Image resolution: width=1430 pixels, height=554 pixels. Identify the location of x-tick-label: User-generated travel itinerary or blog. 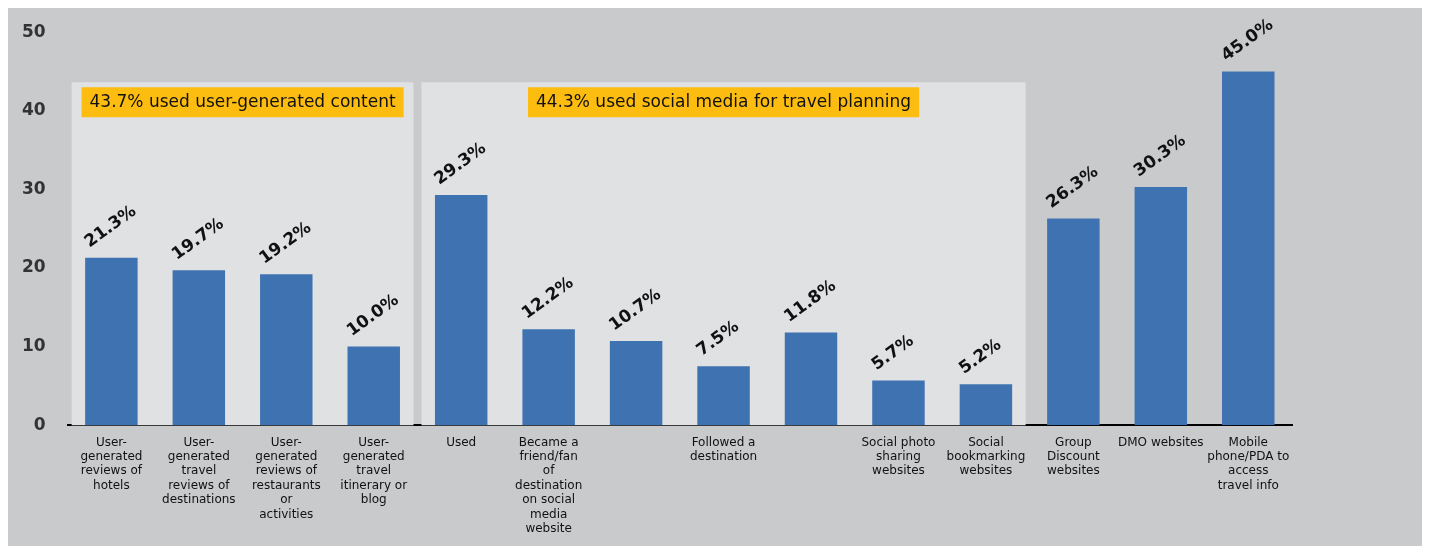
(374, 470).